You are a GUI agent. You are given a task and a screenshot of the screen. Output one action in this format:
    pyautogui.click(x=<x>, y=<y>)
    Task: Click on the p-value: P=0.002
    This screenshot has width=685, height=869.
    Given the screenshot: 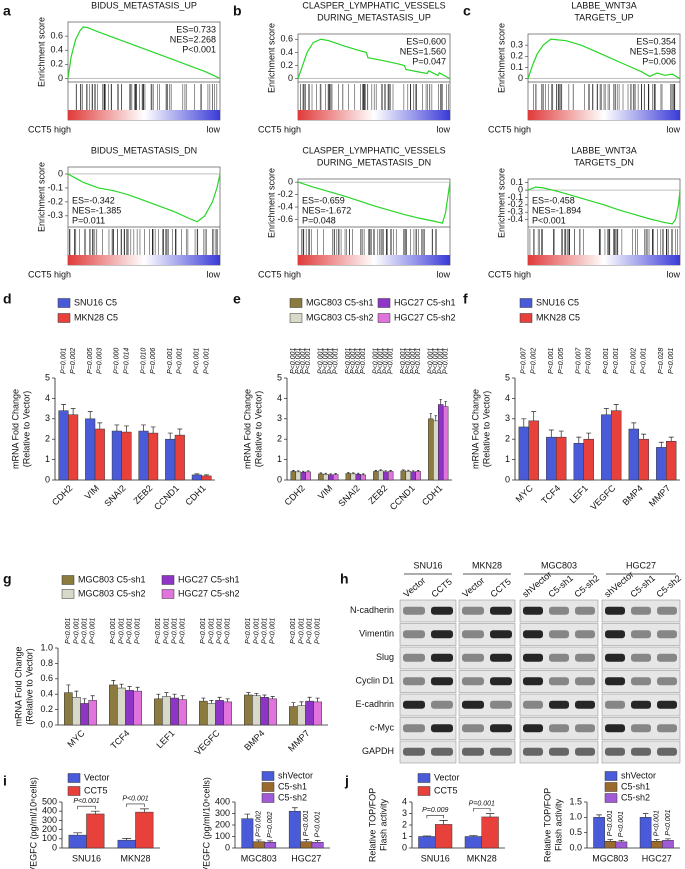 What is the action you would take?
    pyautogui.click(x=259, y=824)
    